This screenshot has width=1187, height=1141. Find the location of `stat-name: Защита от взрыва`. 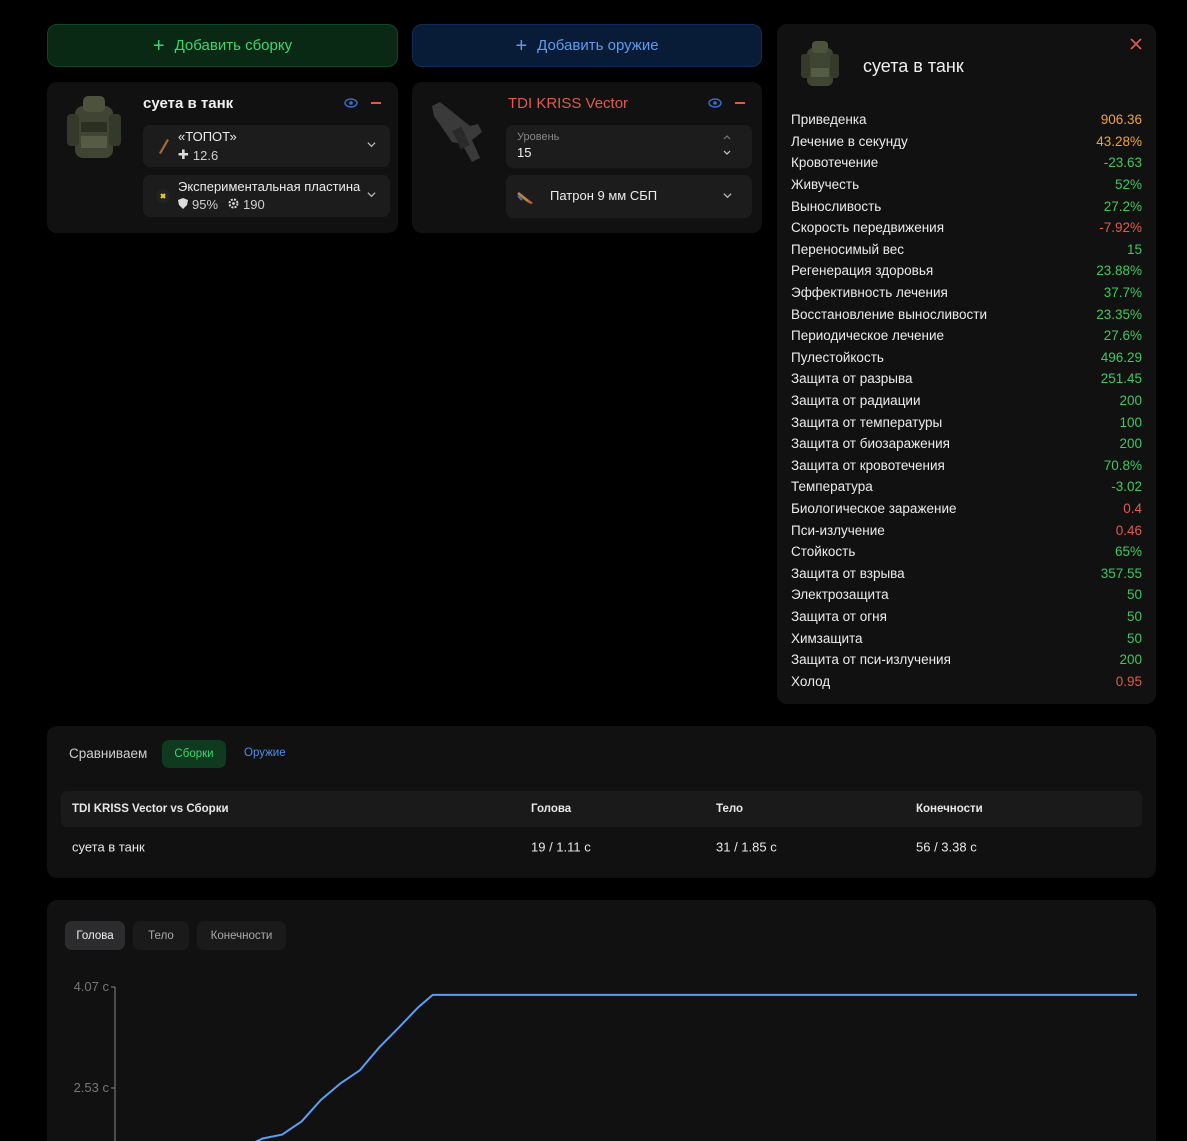

stat-name: Защита от взрыва is located at coordinates (848, 573).